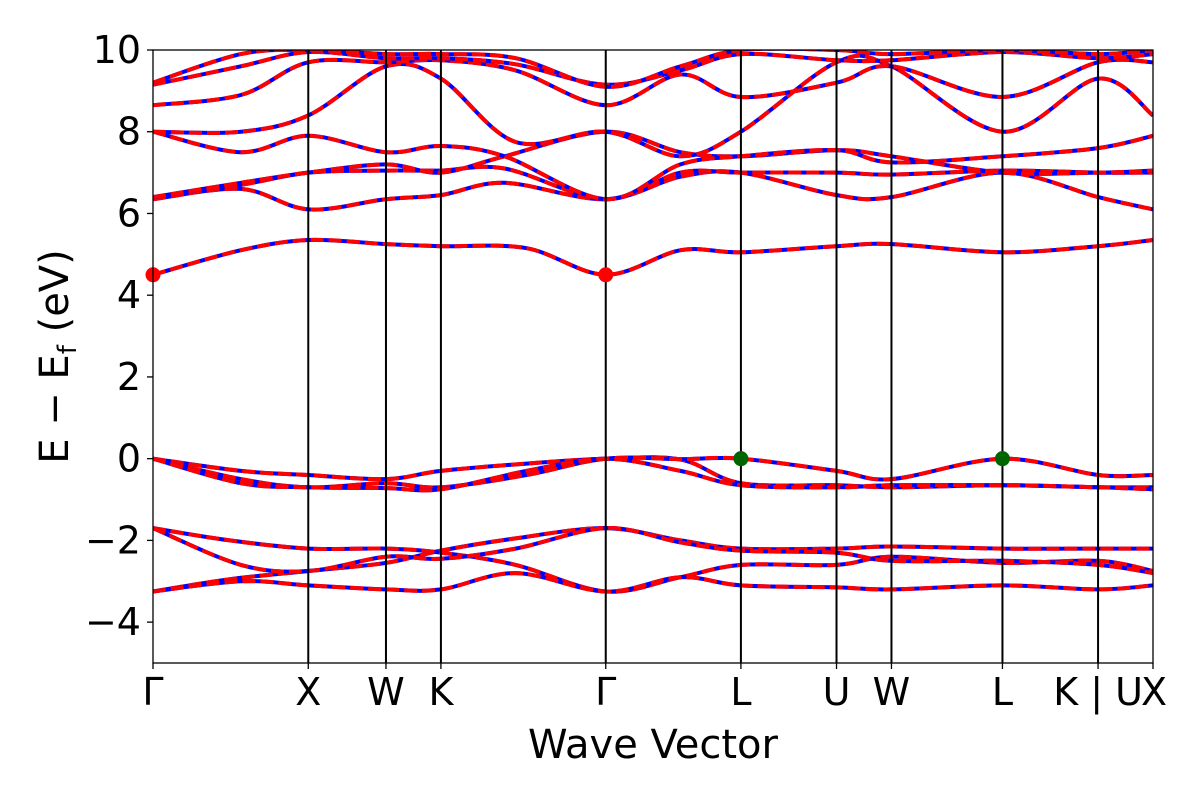  What do you see at coordinates (119, 336) in the screenshot?
I see `y-axis-ticks: −4 −2 0 2 4 6 8 10` at bounding box center [119, 336].